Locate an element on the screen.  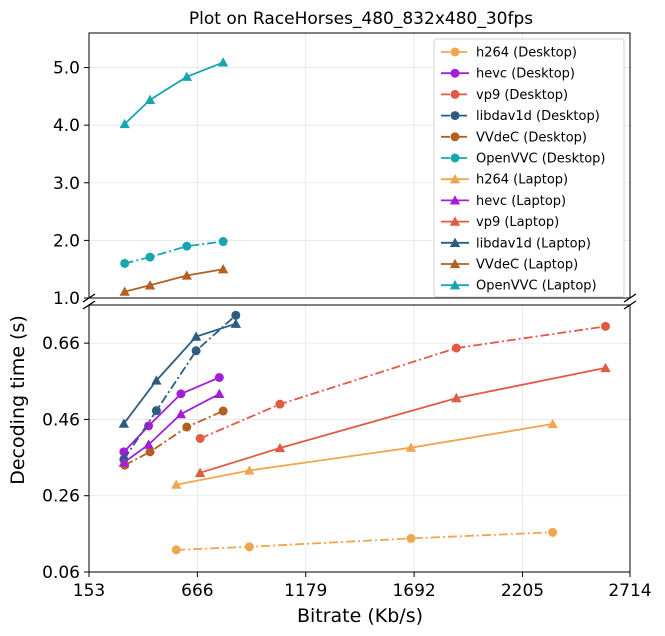
legend-item: h264 (Laptop) is located at coordinates (504, 180).